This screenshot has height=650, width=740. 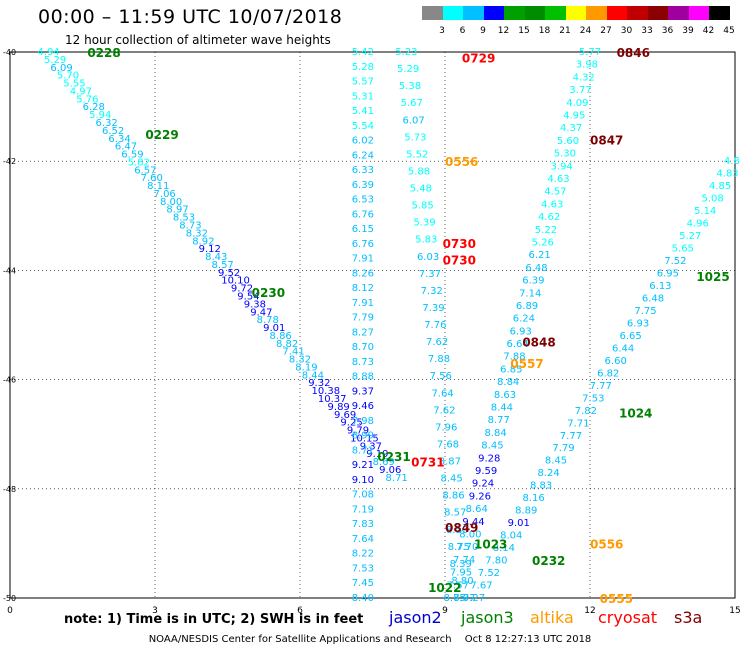 I want to click on swh-value: 9.21, so click(x=363, y=465).